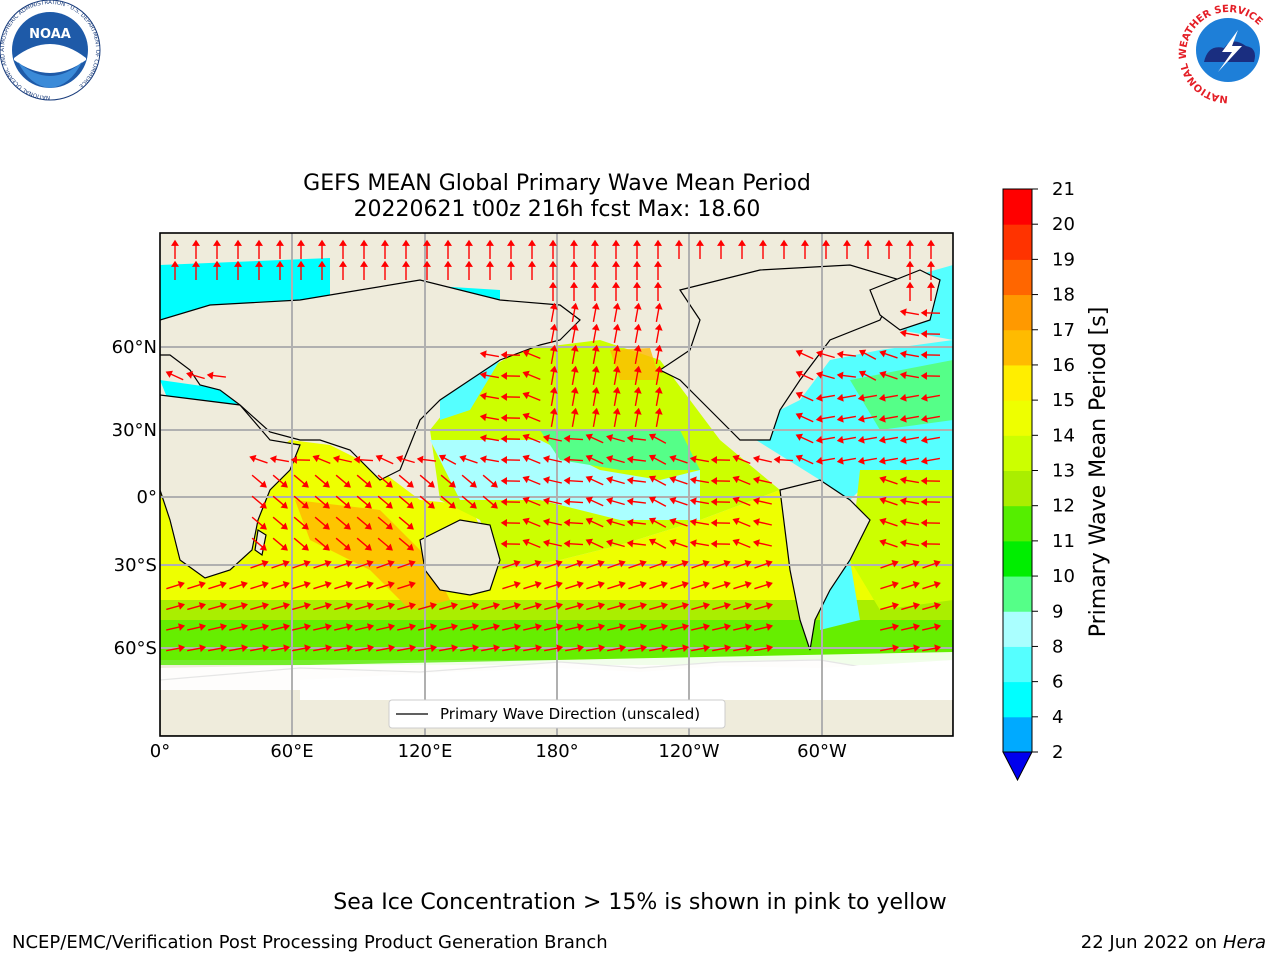  I want to click on chart-title-line2: 20220621 t00z 216h fcst Max: 18.60, so click(557, 209).